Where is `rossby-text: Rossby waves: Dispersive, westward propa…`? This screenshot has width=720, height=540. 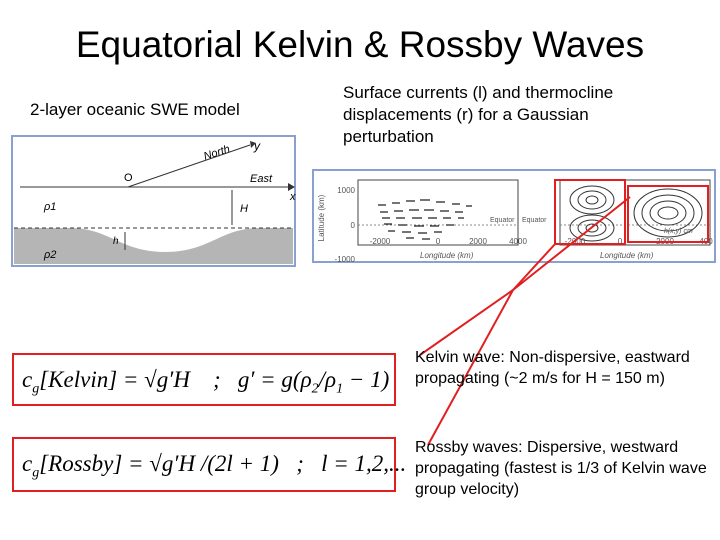
rossby-text: Rossby waves: Dispersive, westward propa… is located at coordinates (561, 468).